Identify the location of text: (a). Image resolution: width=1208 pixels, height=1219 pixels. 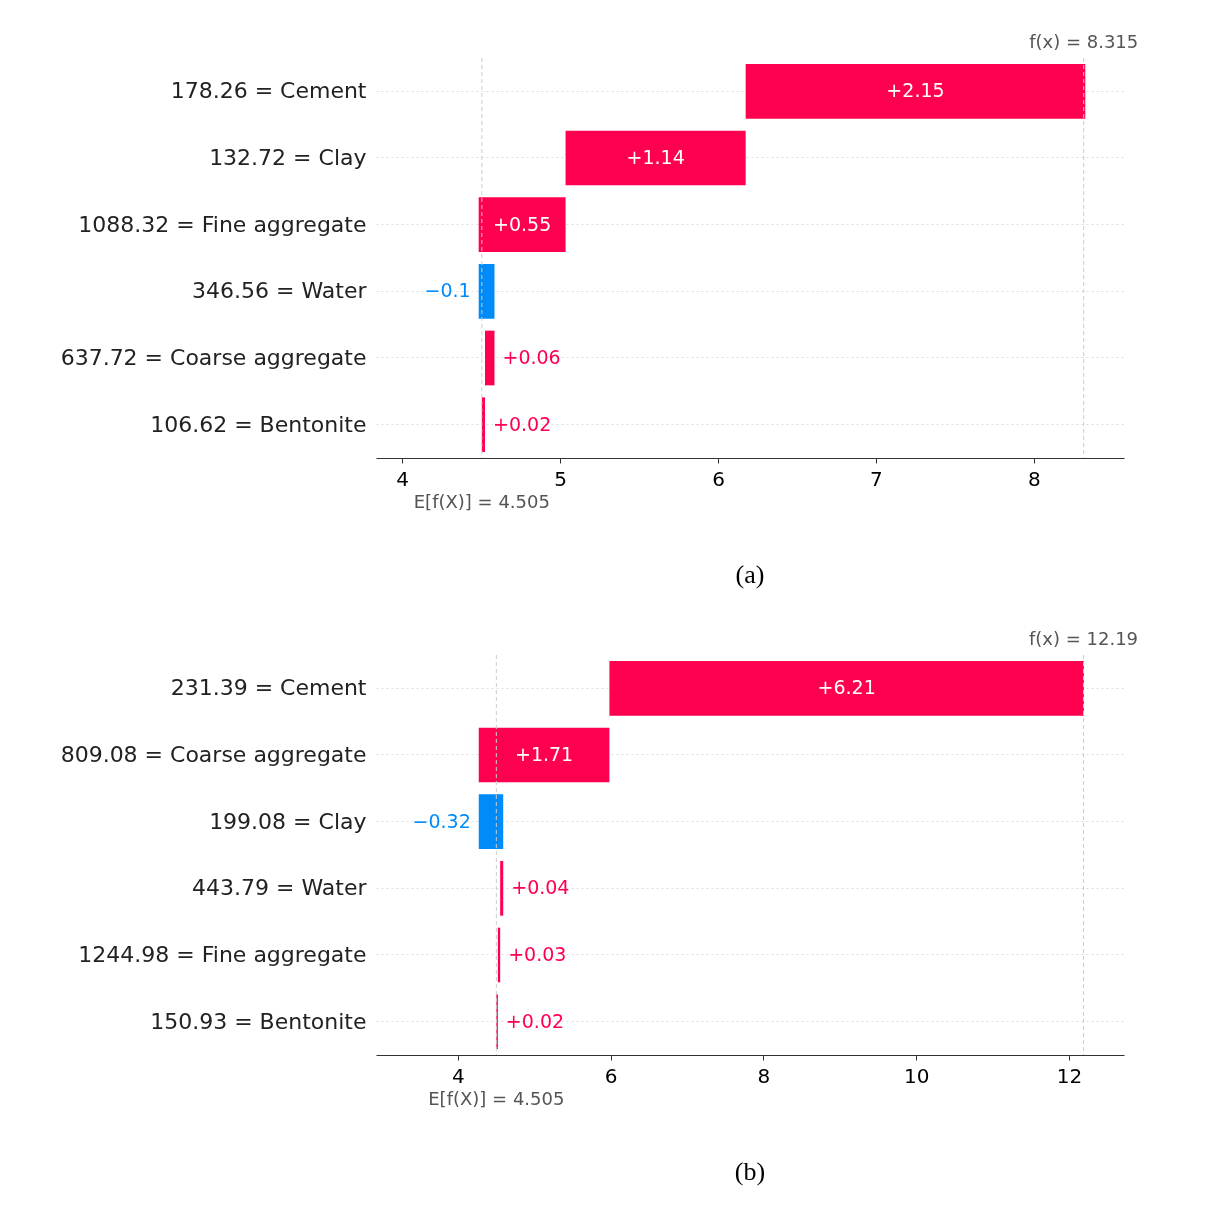
(750, 574).